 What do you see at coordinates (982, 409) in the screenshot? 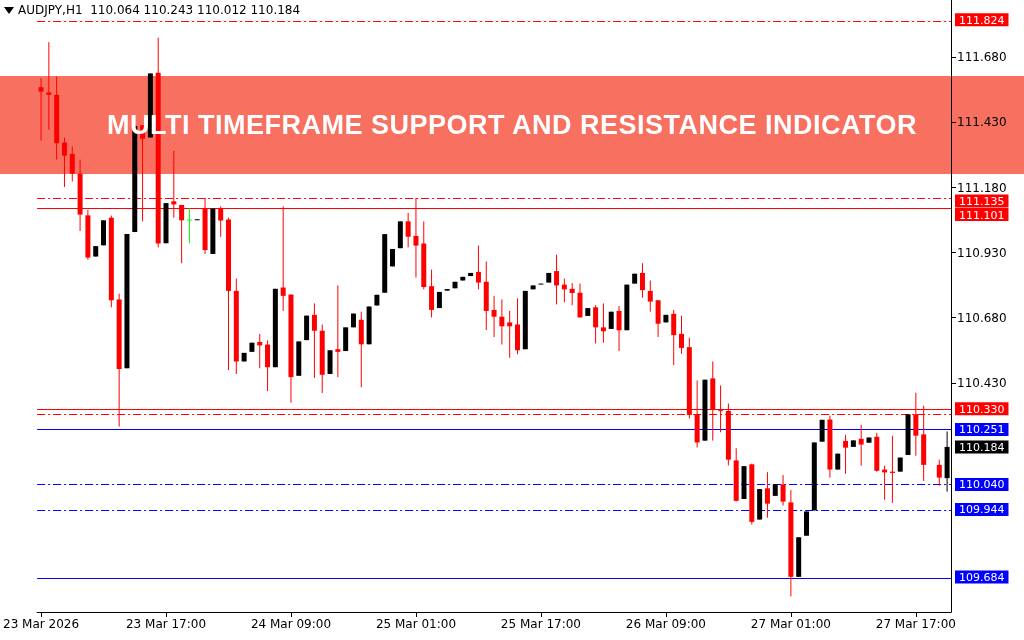
I see `ref-line-label: 110.330` at bounding box center [982, 409].